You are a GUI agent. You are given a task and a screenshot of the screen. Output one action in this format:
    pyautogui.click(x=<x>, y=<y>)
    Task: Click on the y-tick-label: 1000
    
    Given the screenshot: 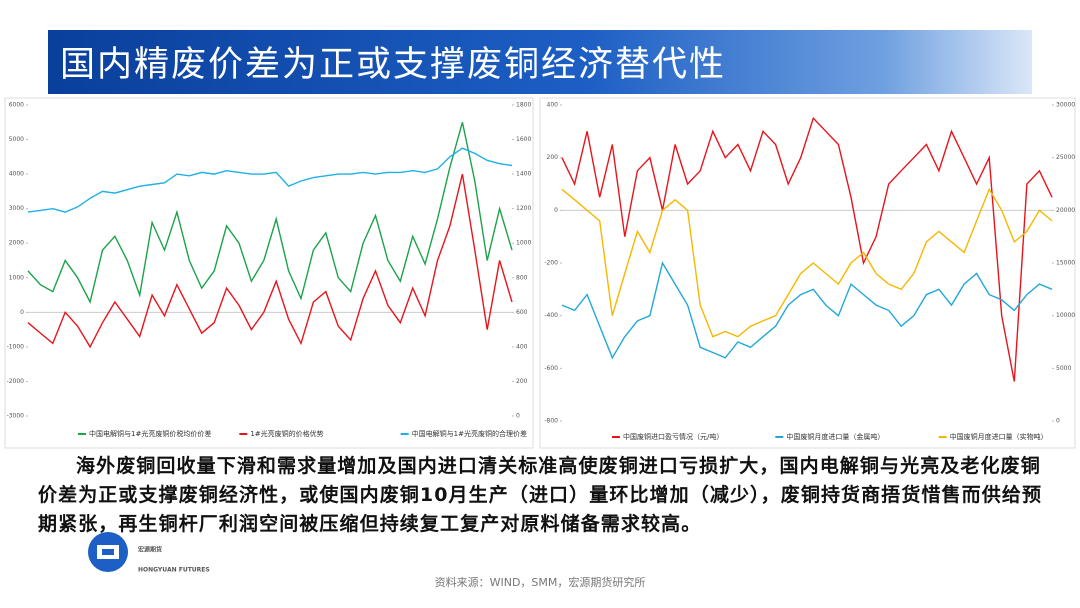 What is the action you would take?
    pyautogui.click(x=16, y=277)
    